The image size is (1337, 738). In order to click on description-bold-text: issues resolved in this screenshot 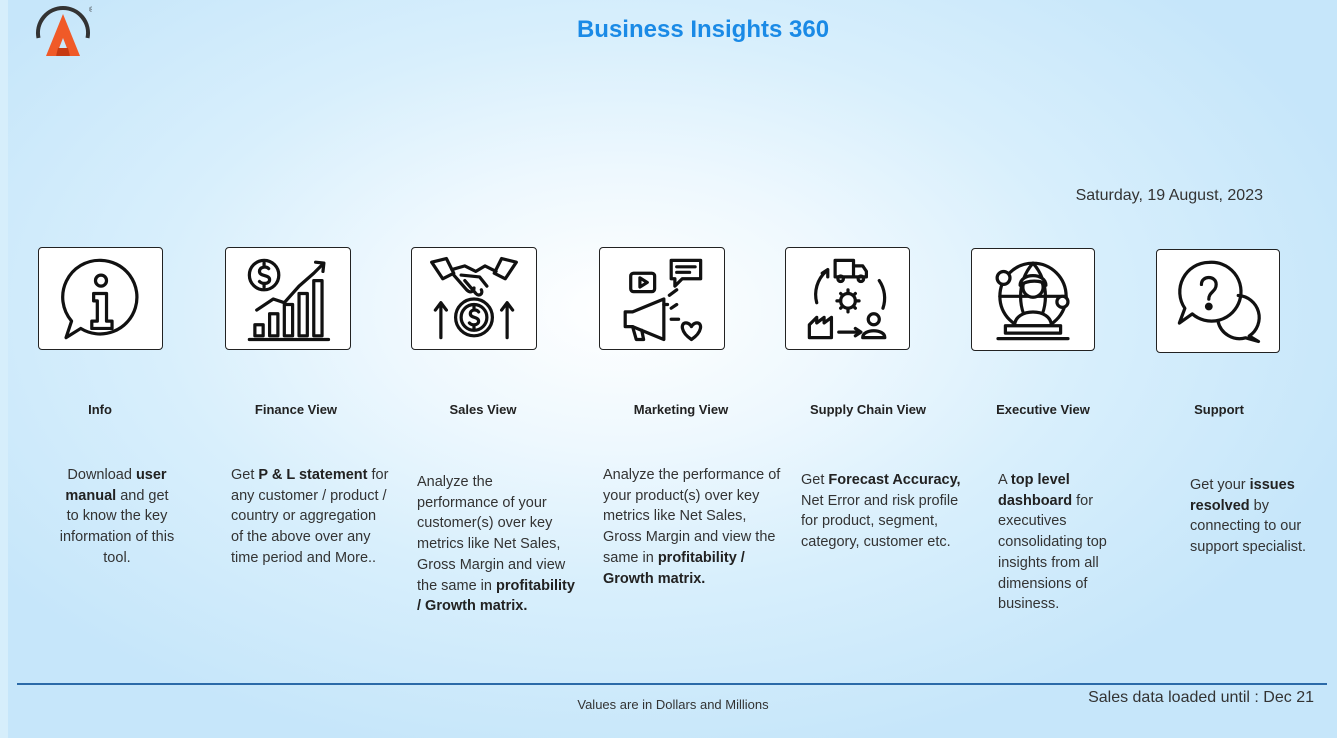, I will do `click(1242, 495)`.